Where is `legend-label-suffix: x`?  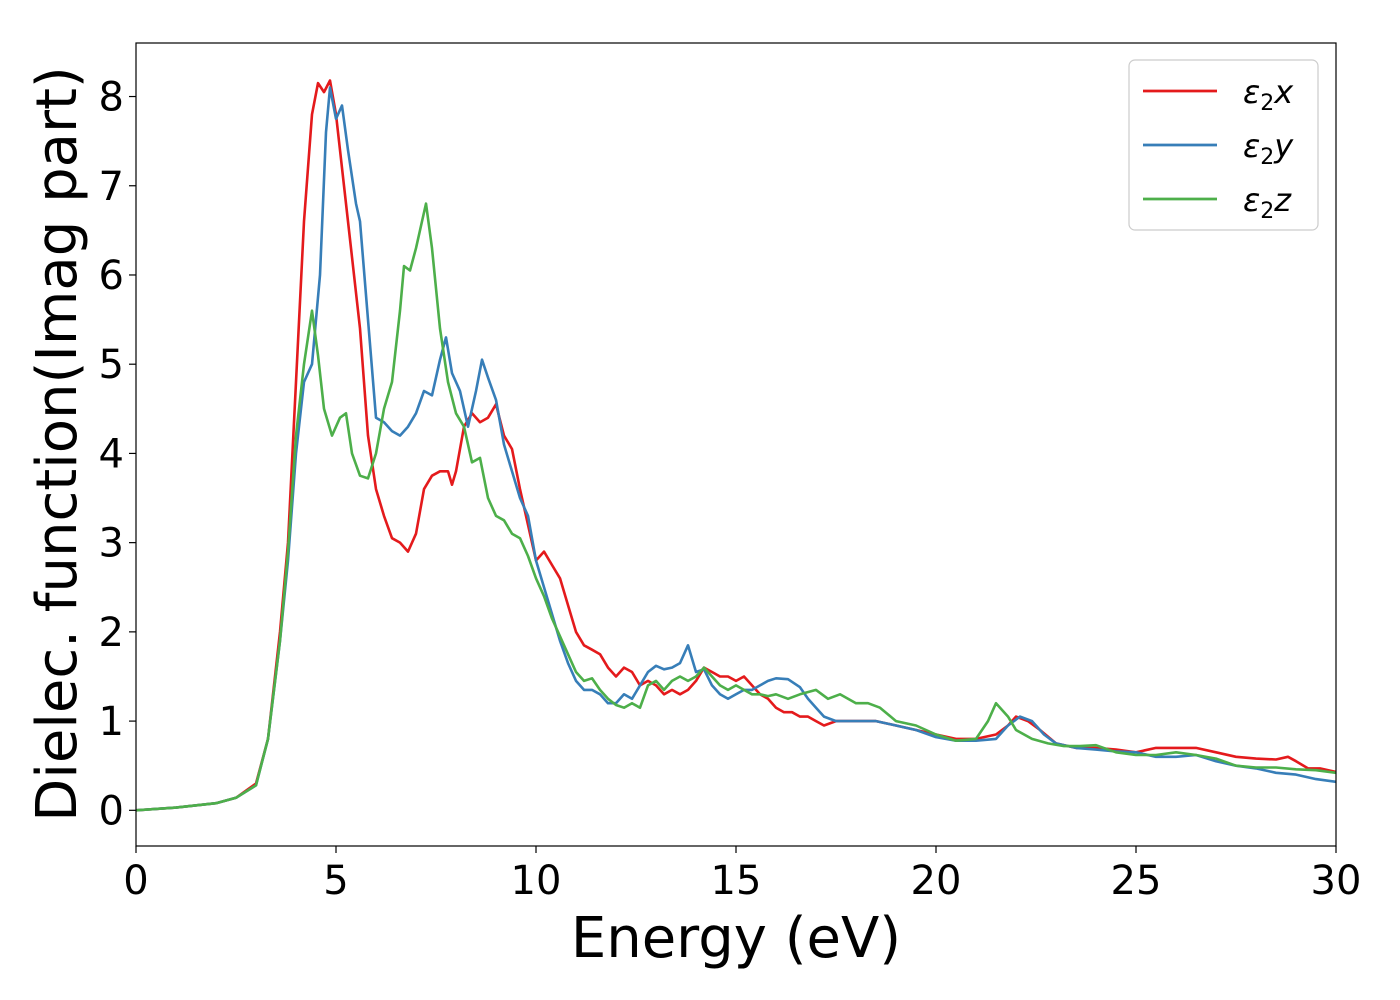
legend-label-suffix: x is located at coordinates (1283, 92).